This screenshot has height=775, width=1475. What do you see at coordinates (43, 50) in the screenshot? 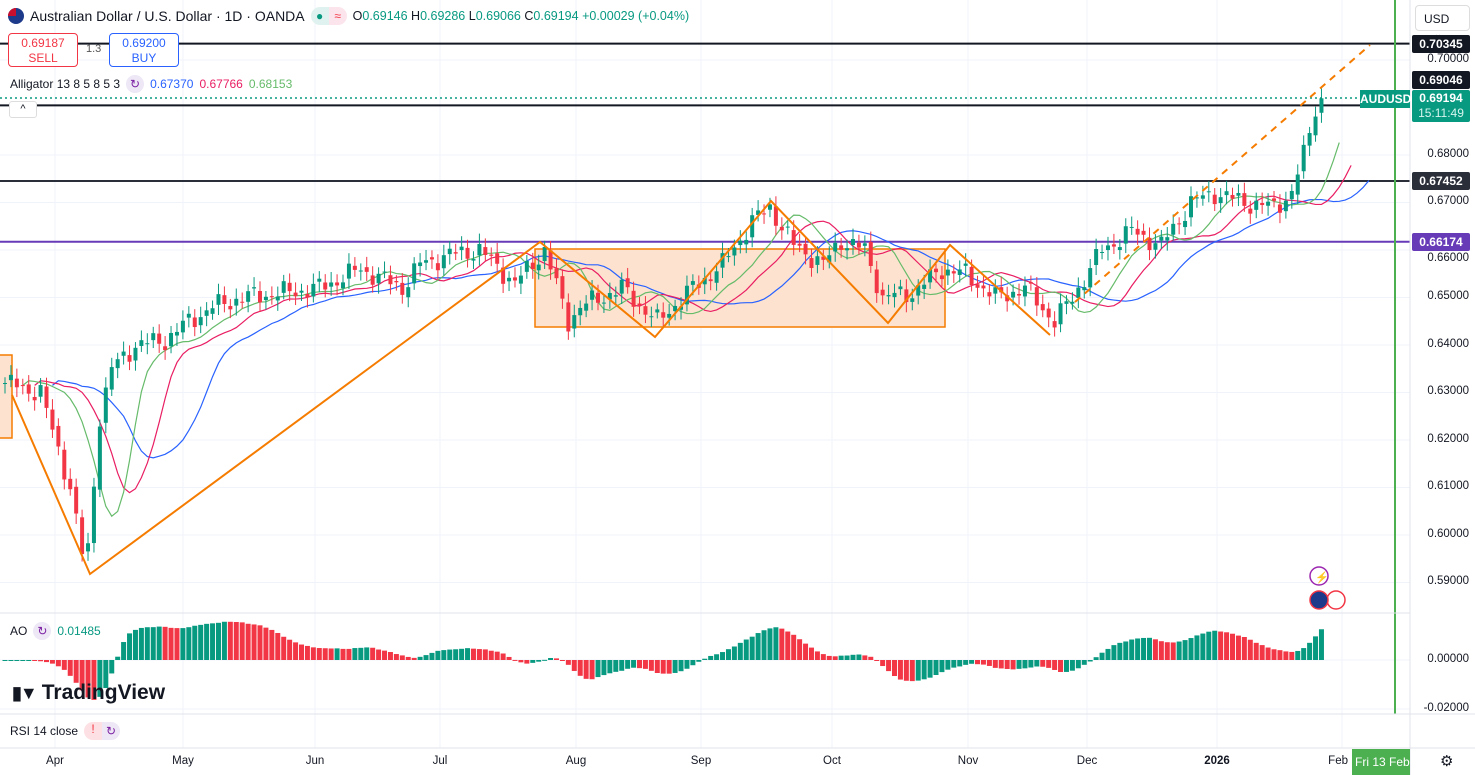
I see `sell-button: 0.69187 SELL` at bounding box center [43, 50].